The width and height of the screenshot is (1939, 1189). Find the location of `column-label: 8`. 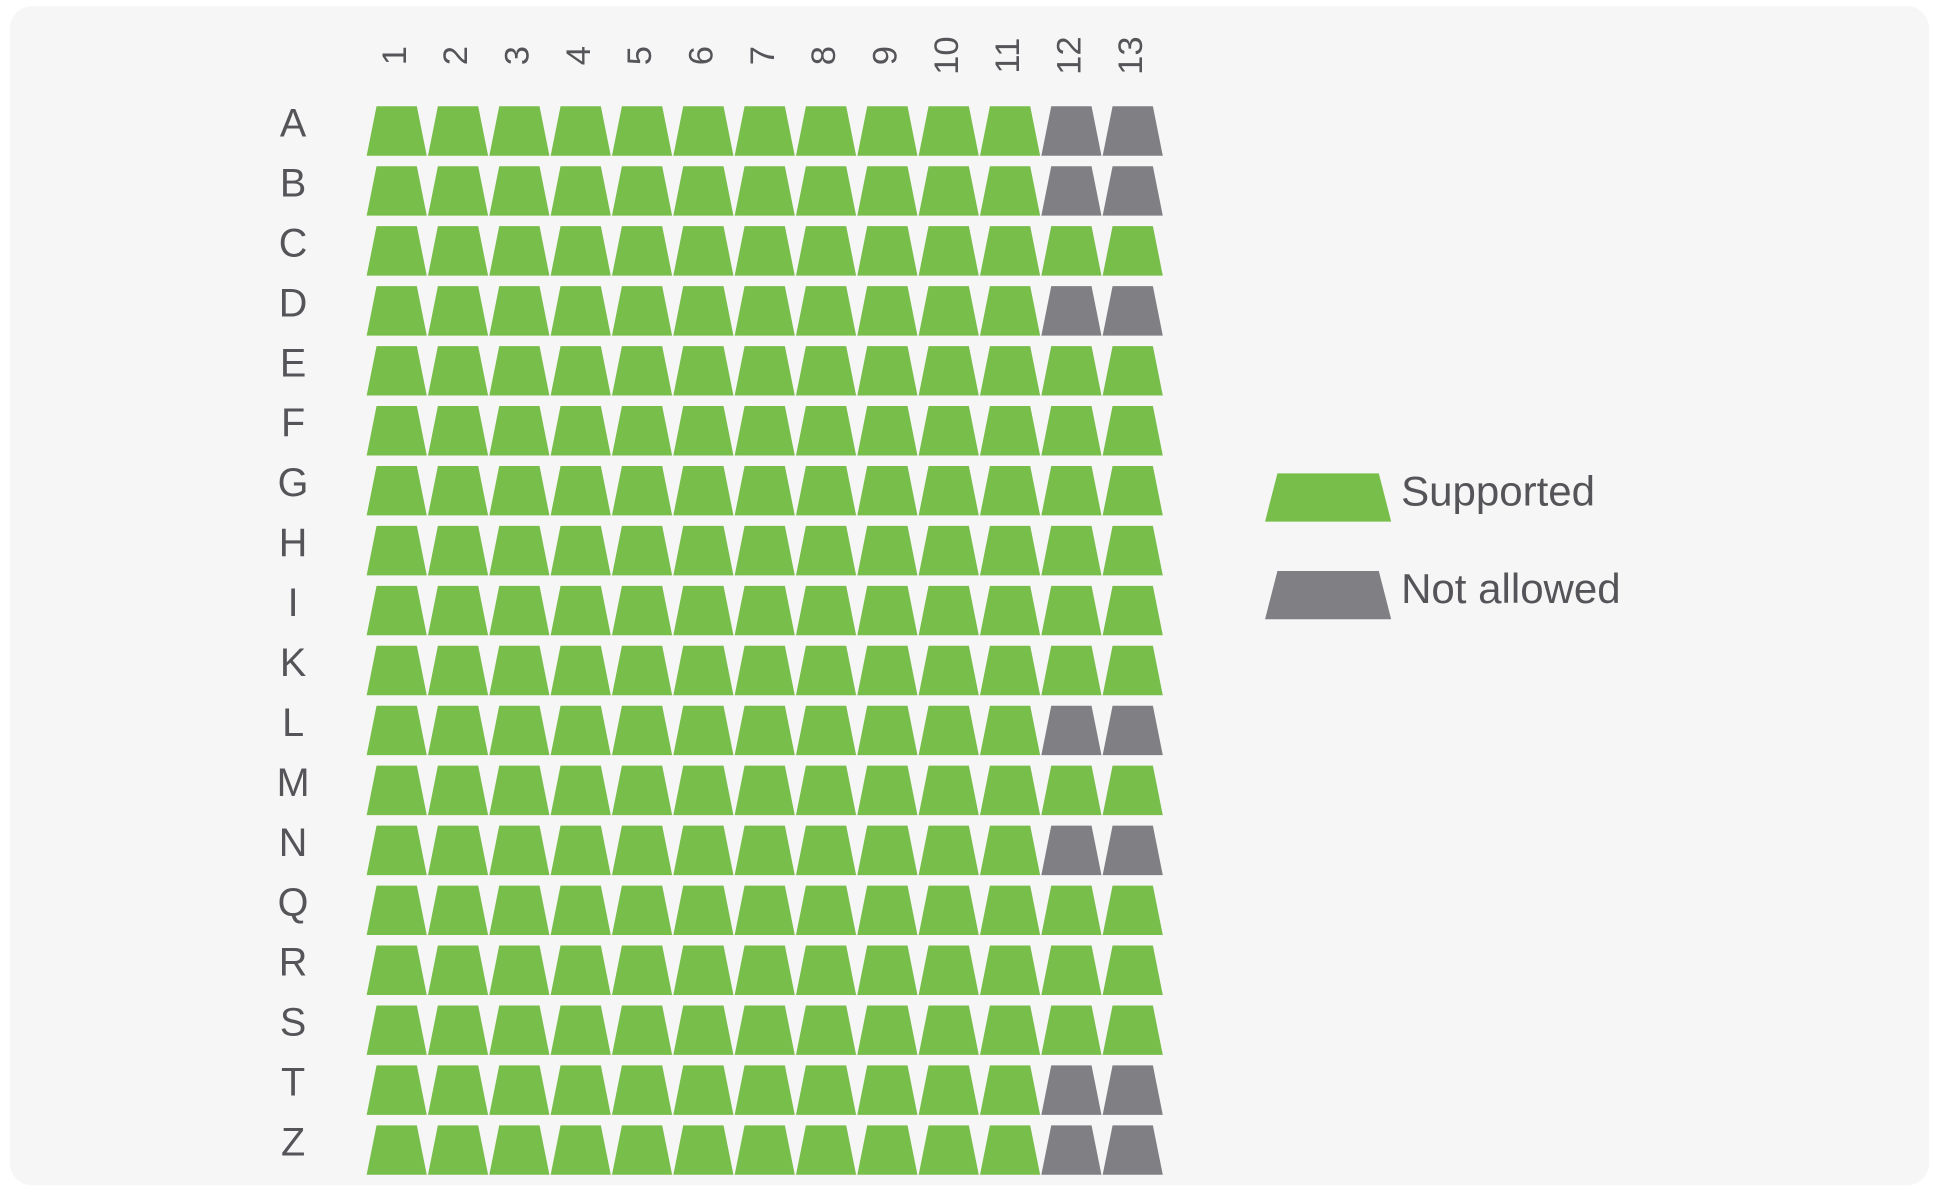

column-label: 8 is located at coordinates (824, 55).